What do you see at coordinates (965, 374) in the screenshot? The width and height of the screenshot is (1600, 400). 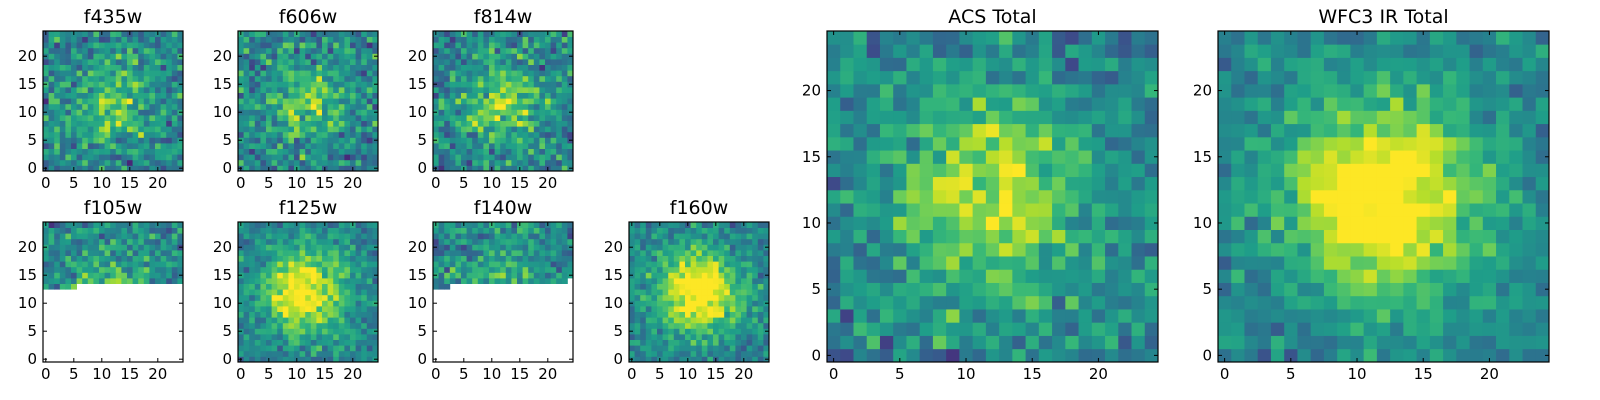 I see `x-tick-label: 10` at bounding box center [965, 374].